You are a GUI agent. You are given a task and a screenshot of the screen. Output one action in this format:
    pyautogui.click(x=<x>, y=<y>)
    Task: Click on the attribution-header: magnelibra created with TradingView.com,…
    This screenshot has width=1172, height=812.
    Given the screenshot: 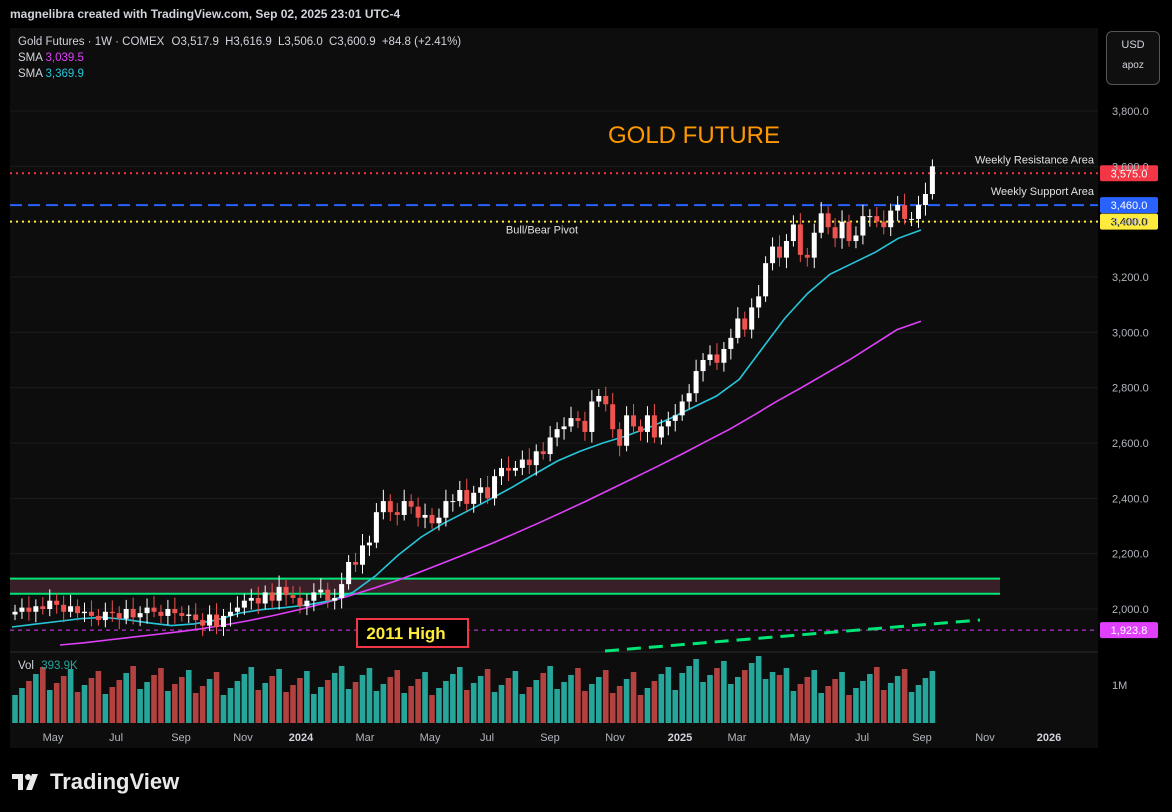 What is the action you would take?
    pyautogui.click(x=205, y=14)
    